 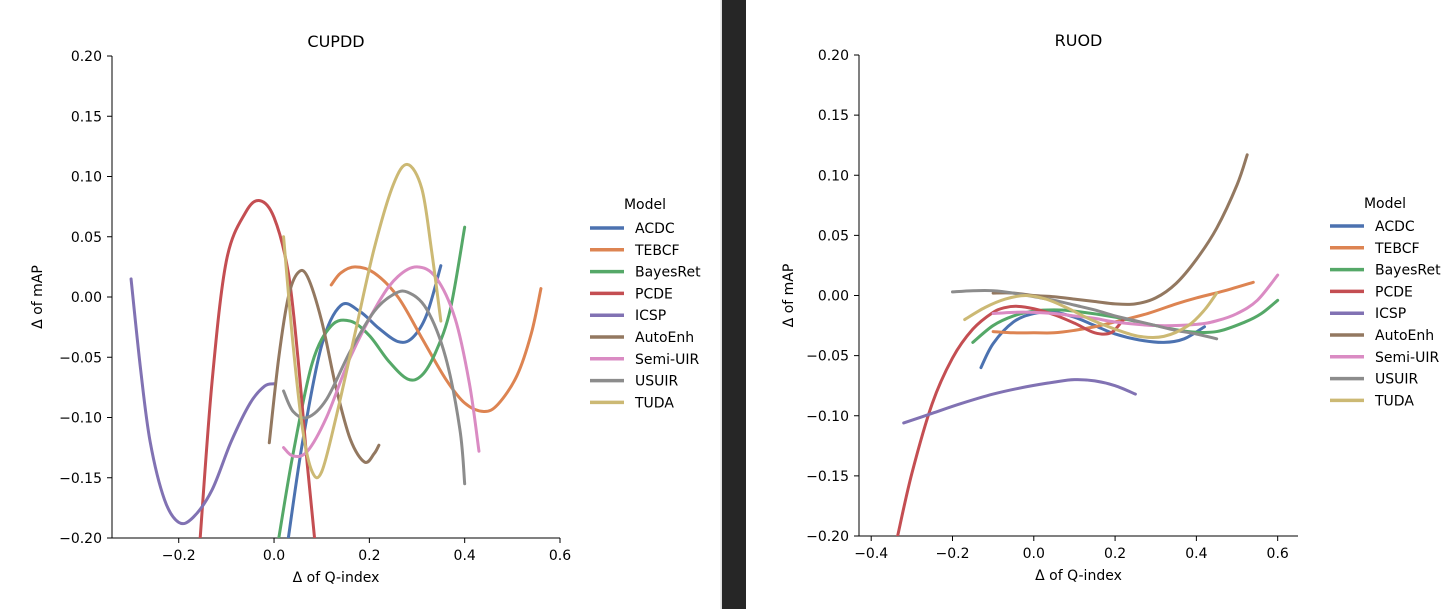 I want to click on chart-title: RUOD, so click(x=1079, y=40).